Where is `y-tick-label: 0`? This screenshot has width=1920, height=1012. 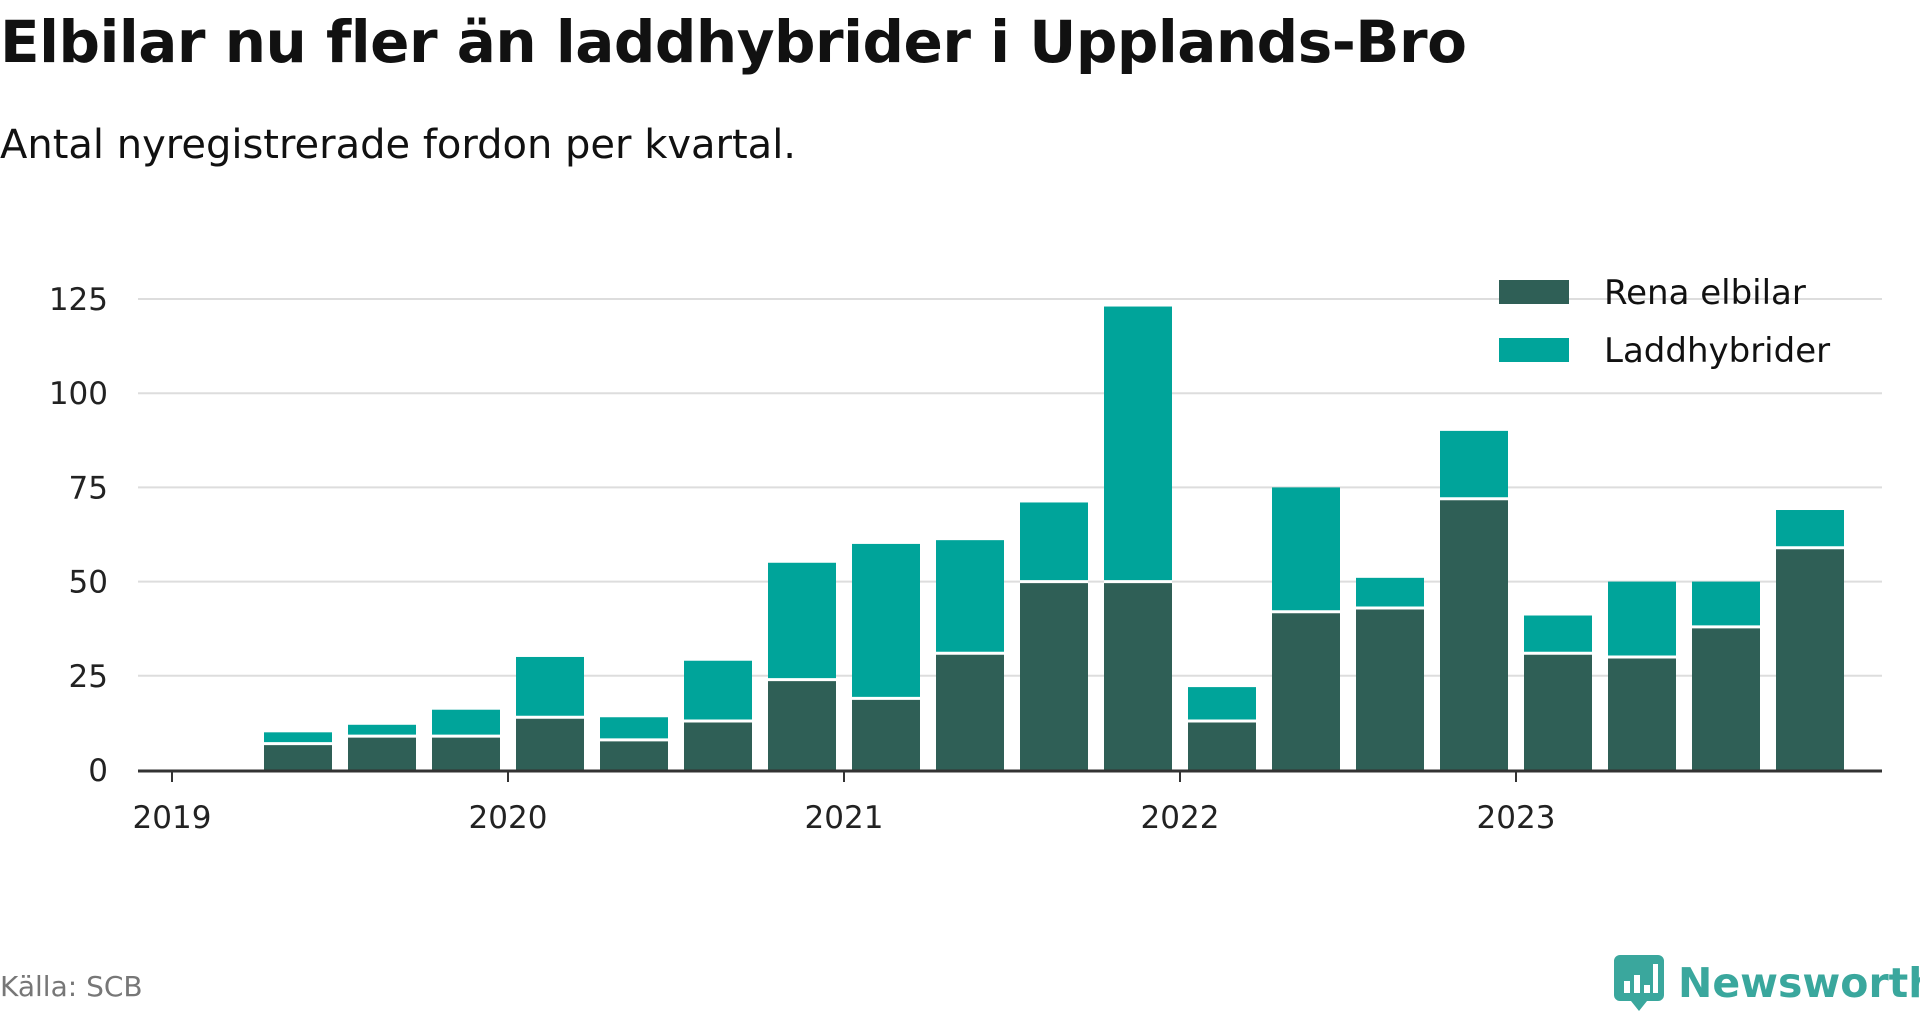
y-tick-label: 0 is located at coordinates (98, 771).